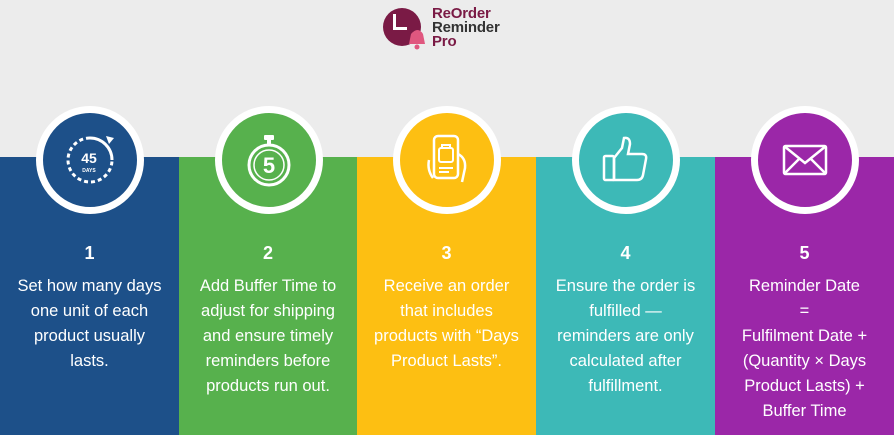 The width and height of the screenshot is (894, 435). What do you see at coordinates (267, 253) in the screenshot?
I see `step-number: 2` at bounding box center [267, 253].